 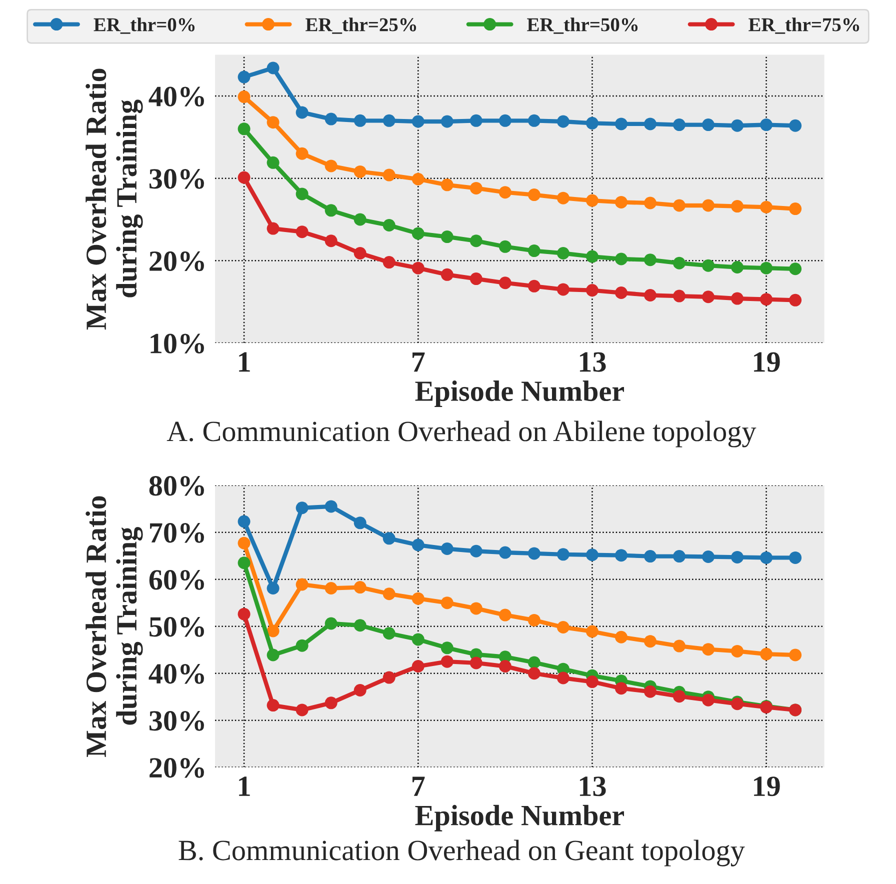 I want to click on y-tick-label: 10%, so click(x=177, y=344).